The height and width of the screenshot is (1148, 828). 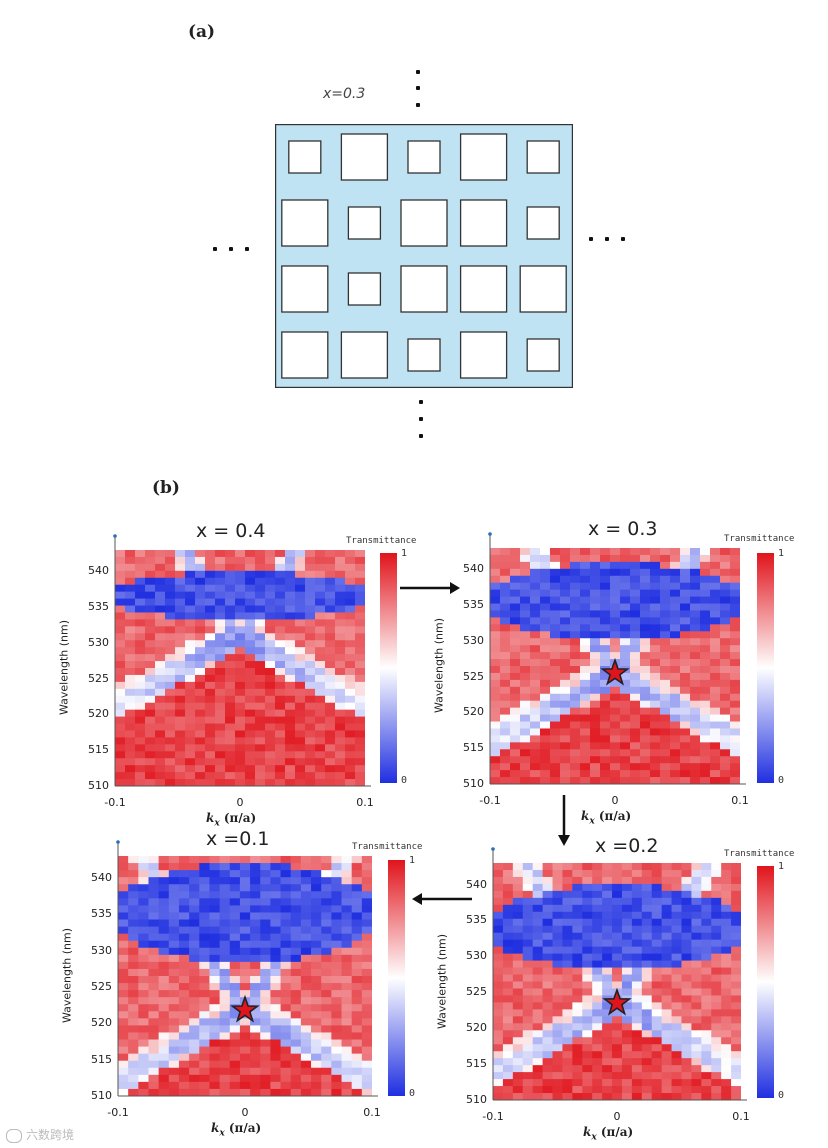 What do you see at coordinates (781, 866) in the screenshot?
I see `colorbar-max-label: 1` at bounding box center [781, 866].